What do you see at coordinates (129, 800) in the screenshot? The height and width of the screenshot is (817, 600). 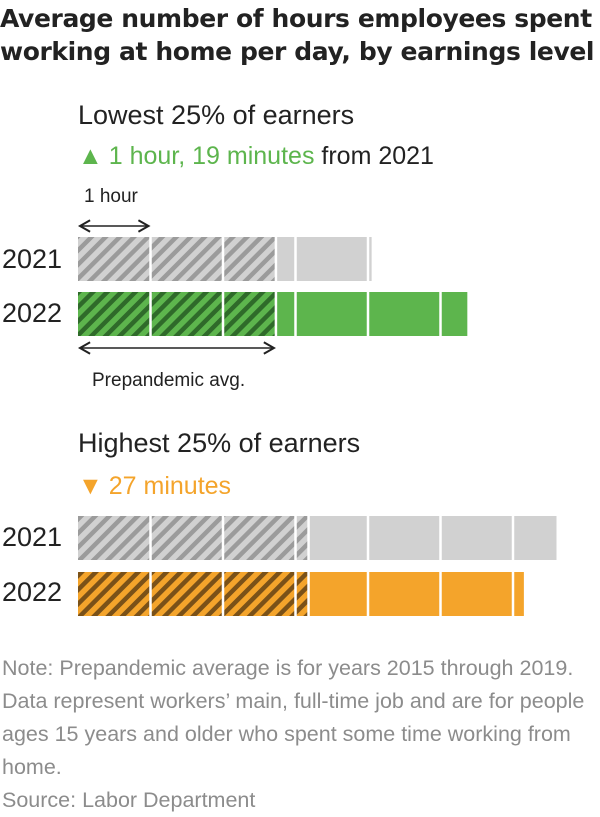 I see `source-text: Source: Labor Department` at bounding box center [129, 800].